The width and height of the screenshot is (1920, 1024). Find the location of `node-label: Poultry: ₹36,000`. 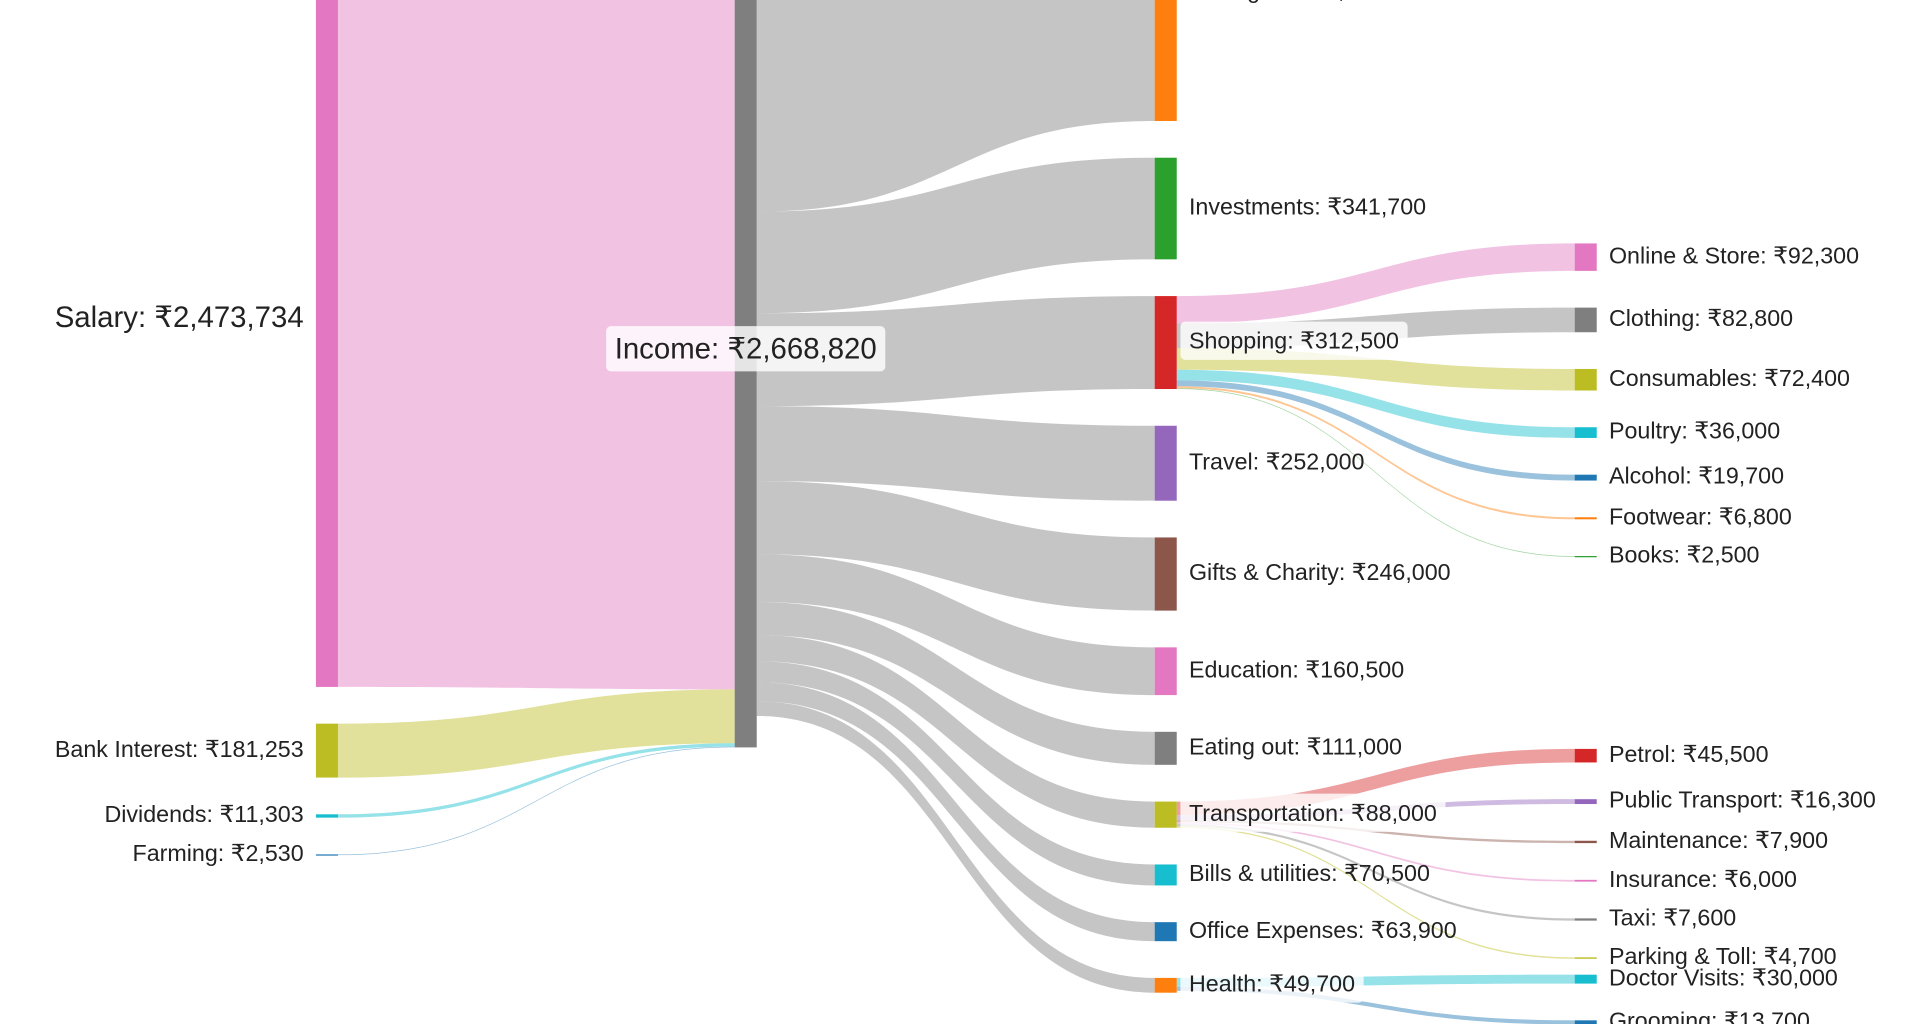

node-label: Poultry: ₹36,000 is located at coordinates (1694, 431).